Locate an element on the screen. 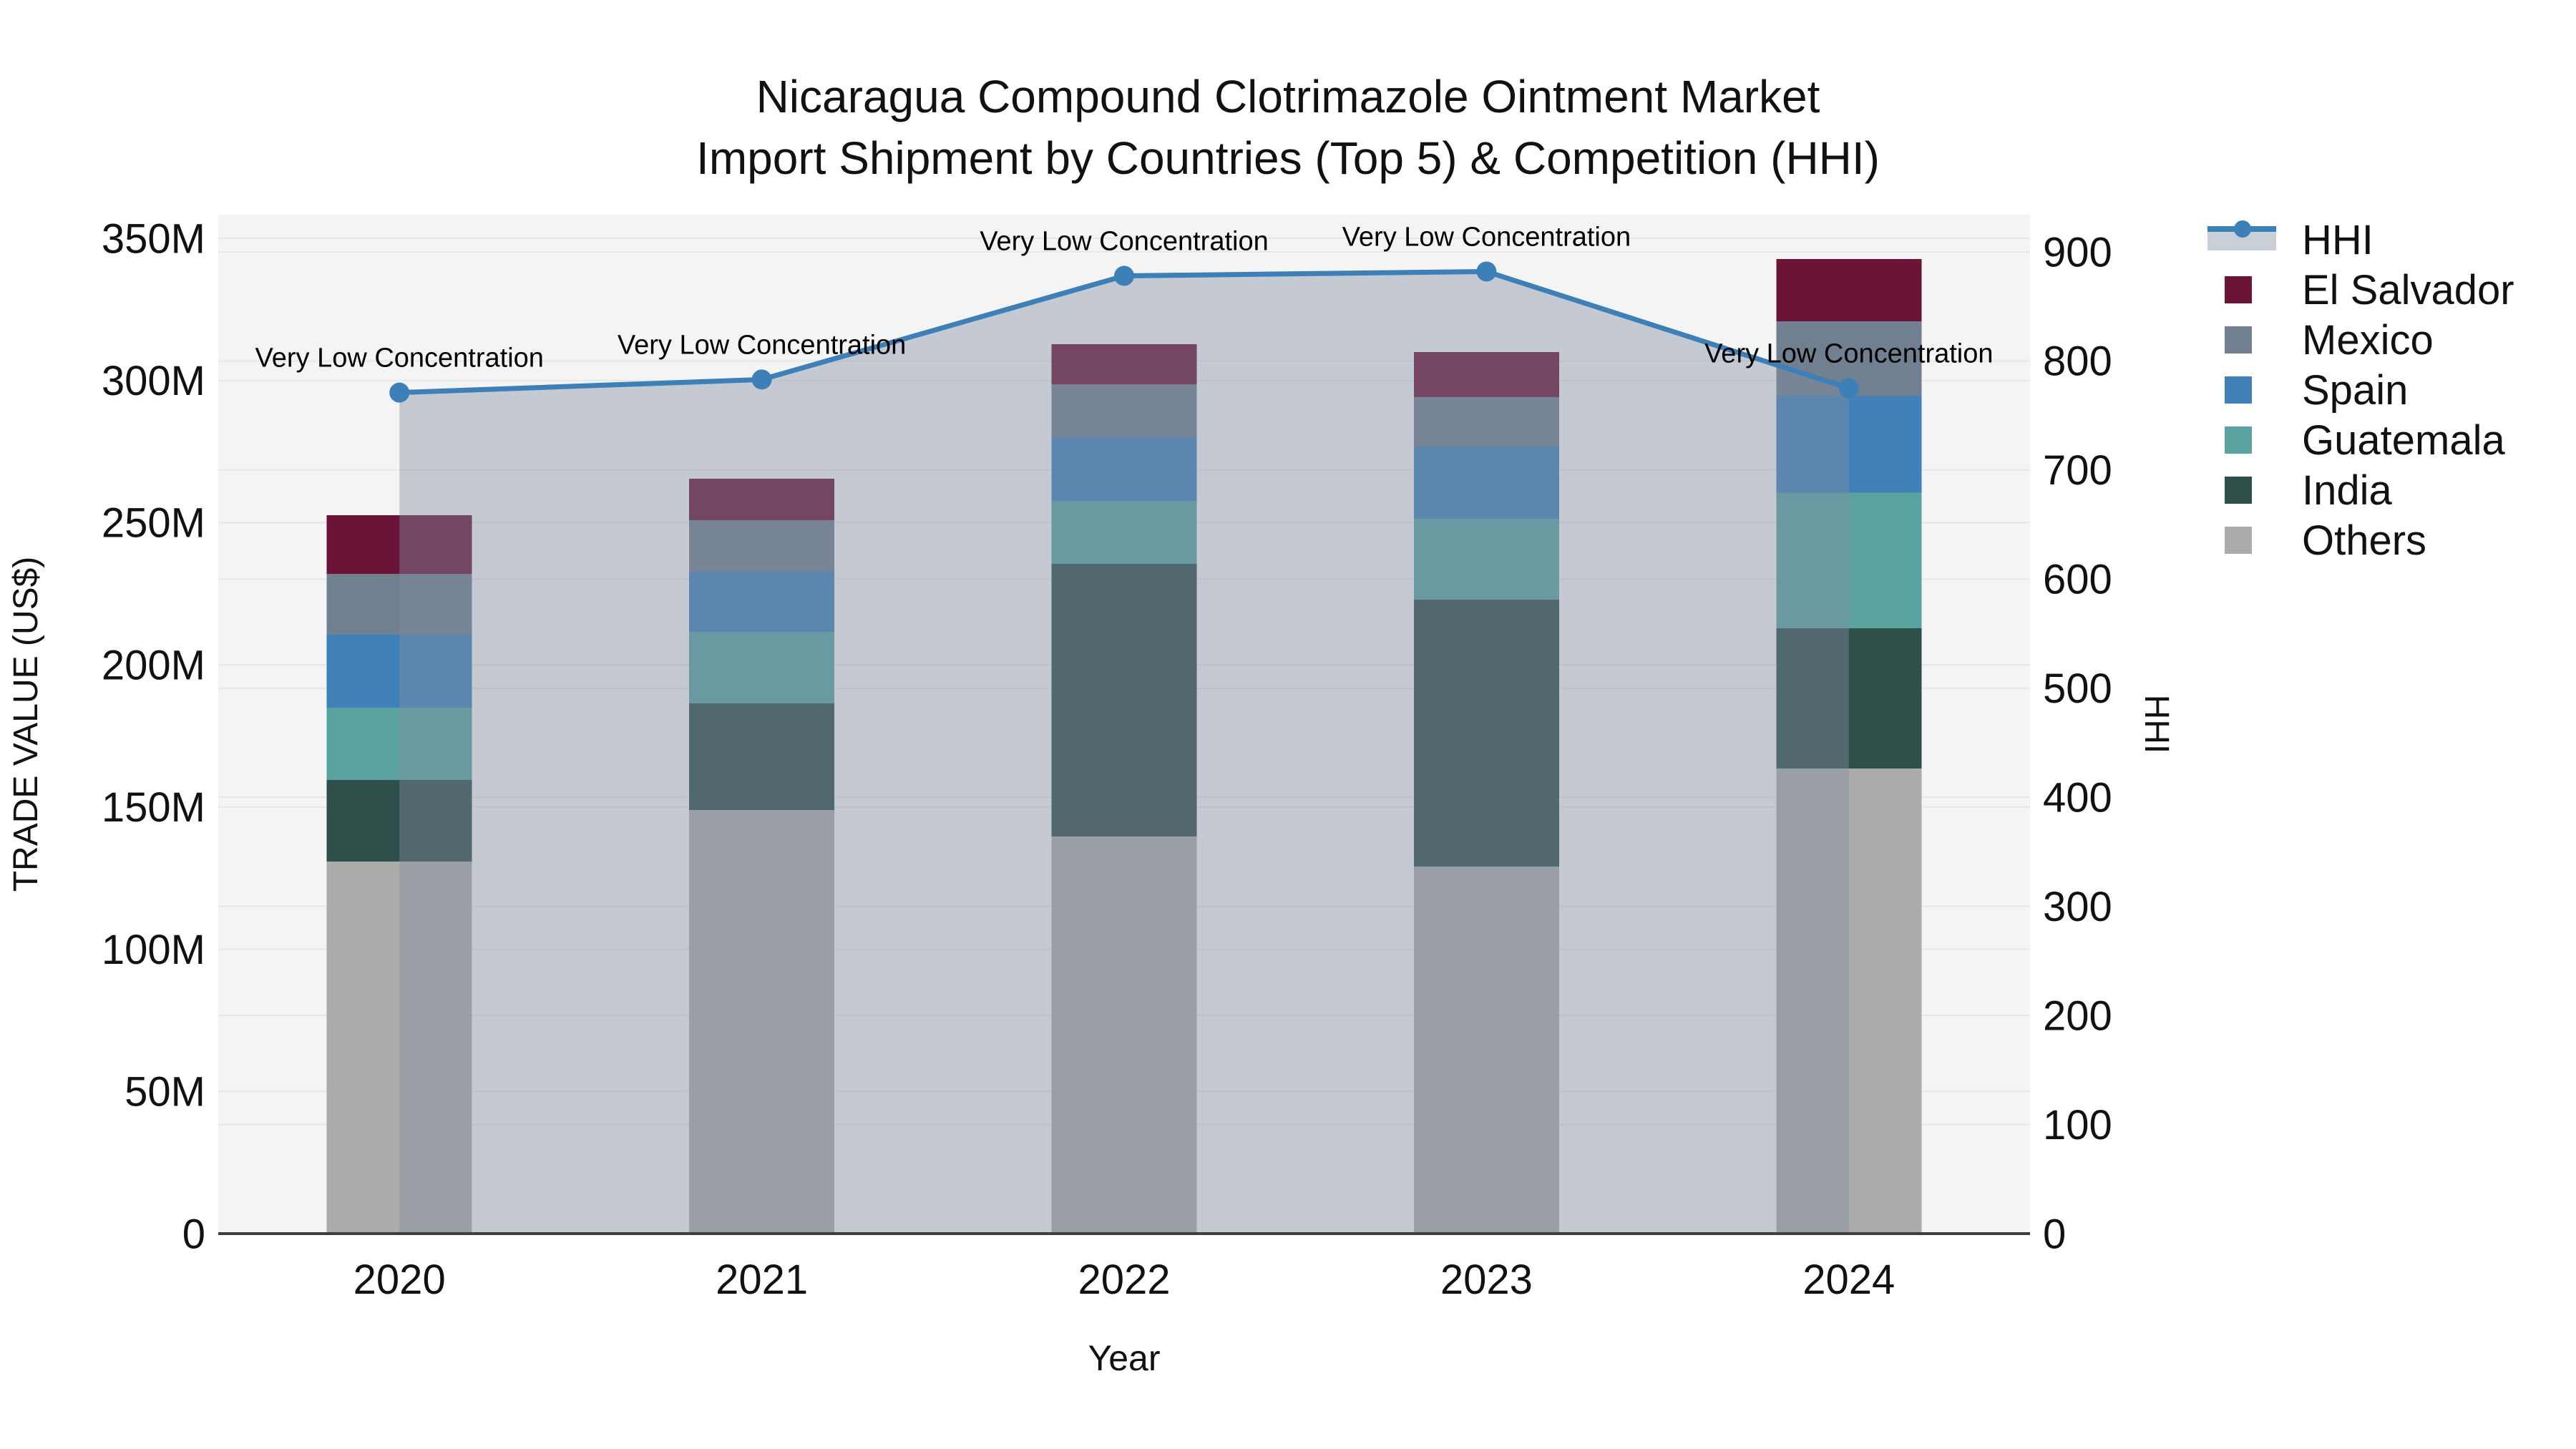  y-right-tick-label: 200 is located at coordinates (2077, 1015).